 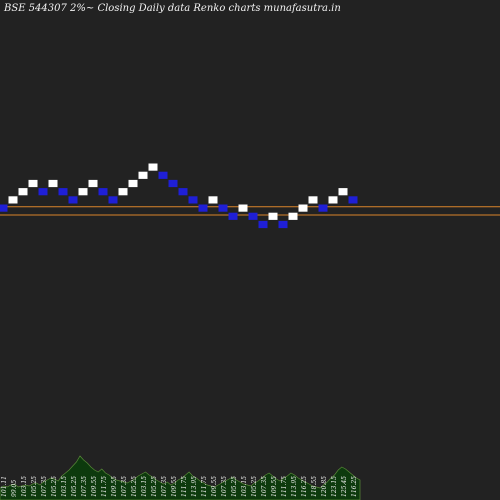 What do you see at coordinates (314, 486) in the screenshot?
I see `brick-label: 118.55` at bounding box center [314, 486].